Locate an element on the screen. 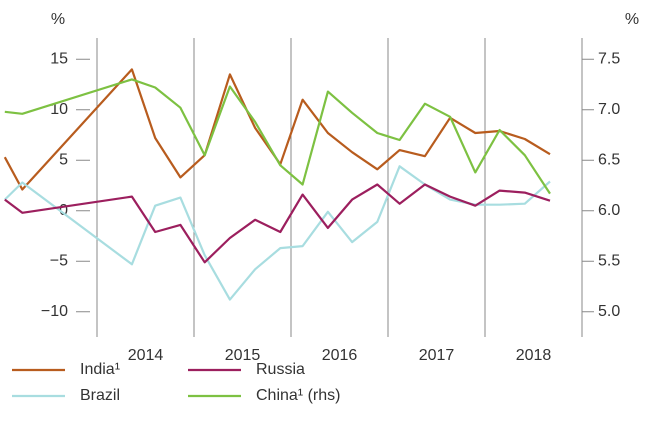 This screenshot has width=670, height=432. y2-tick-label: 6.0 is located at coordinates (609, 210).